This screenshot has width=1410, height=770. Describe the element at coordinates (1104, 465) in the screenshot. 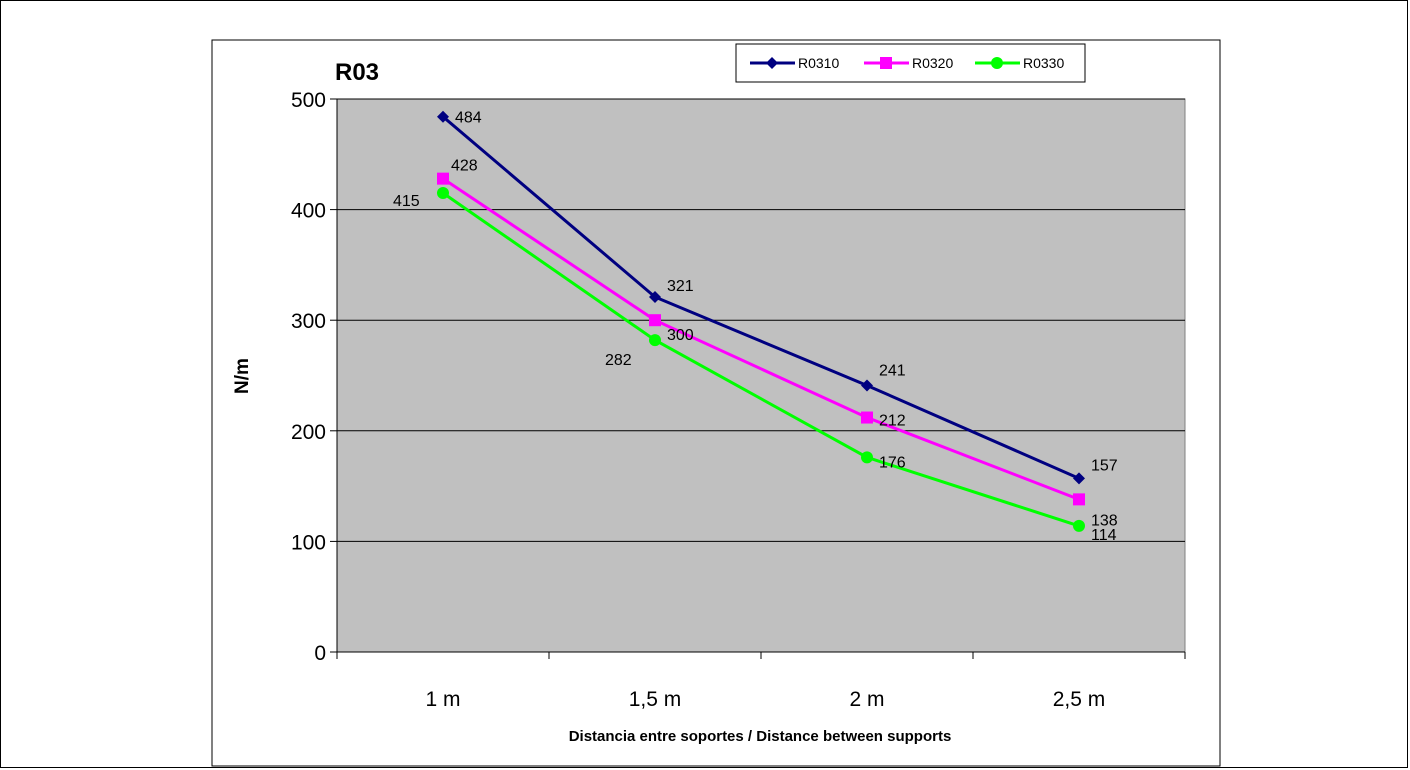

I see `data-label: 157` at that location.